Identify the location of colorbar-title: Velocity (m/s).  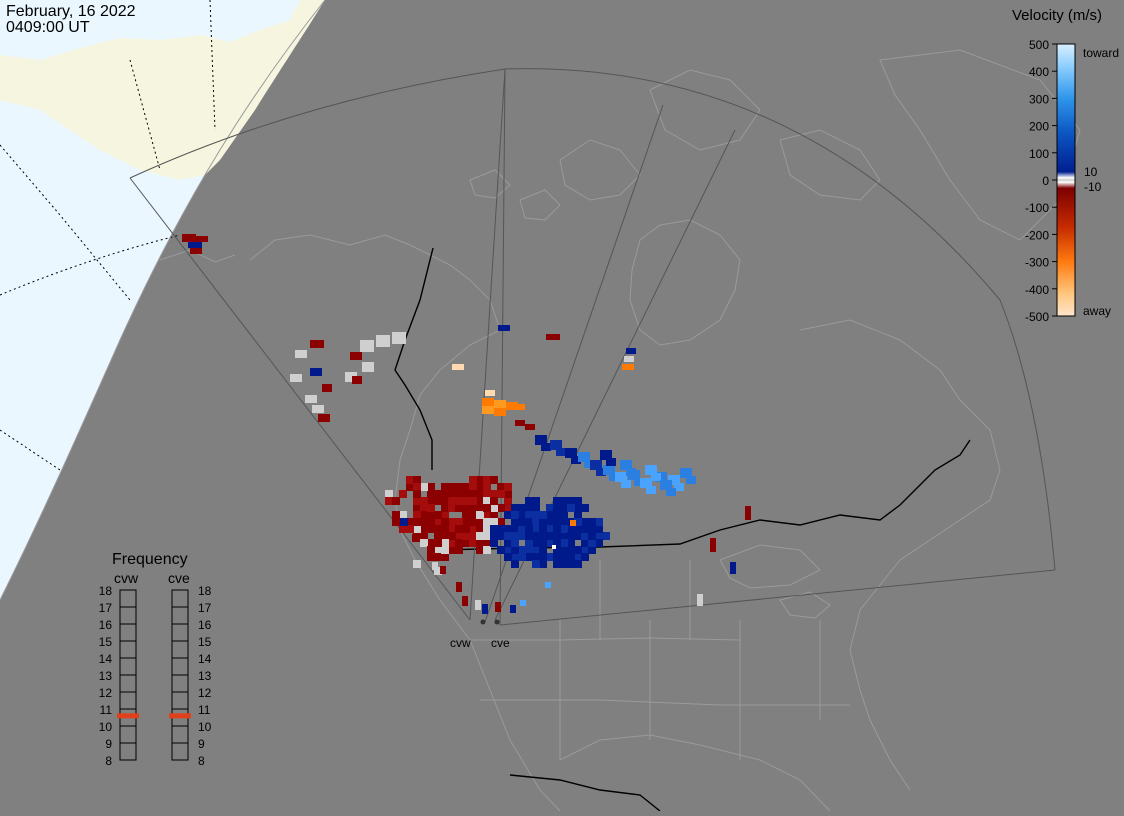
(1057, 15).